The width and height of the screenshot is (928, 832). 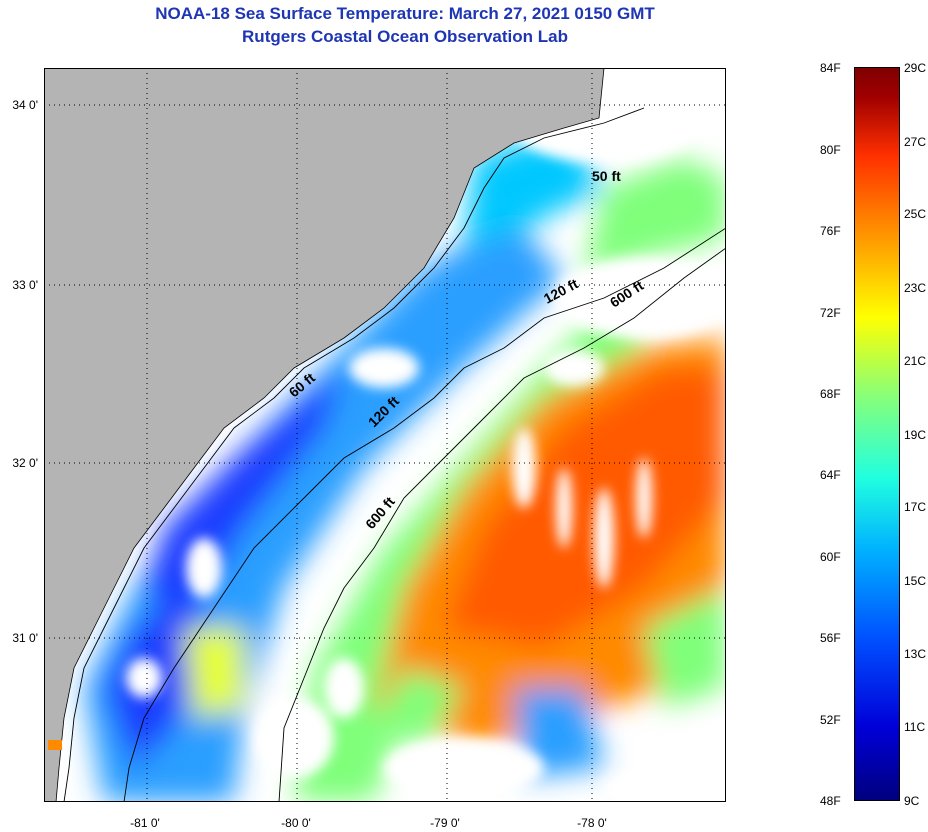 What do you see at coordinates (830, 557) in the screenshot?
I see `colorbar-f-label: 60F` at bounding box center [830, 557].